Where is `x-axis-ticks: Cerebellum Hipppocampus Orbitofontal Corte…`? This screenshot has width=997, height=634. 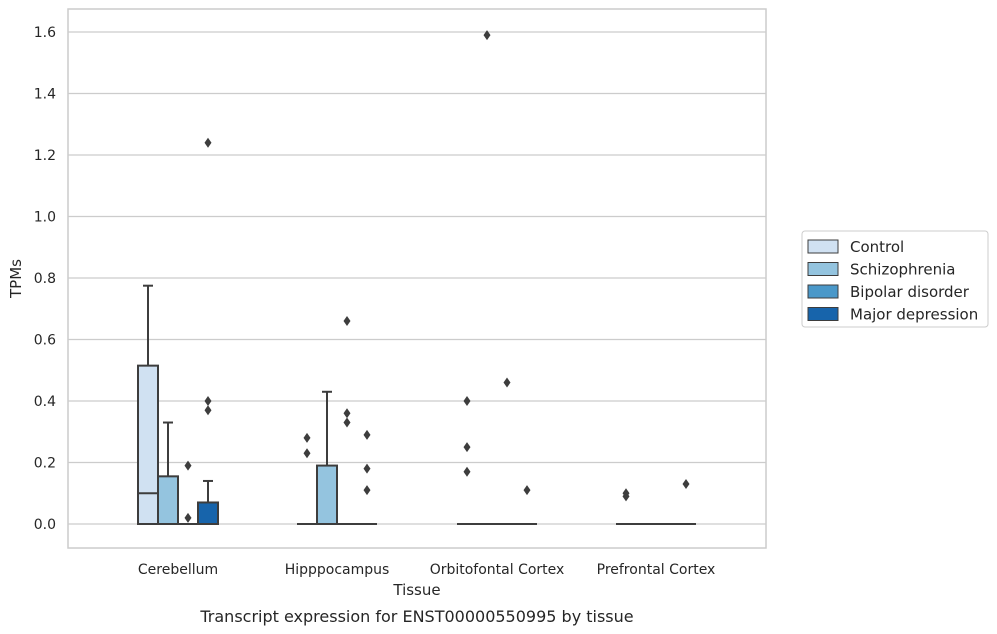
x-axis-ticks: Cerebellum Hipppocampus Orbitofontal Corte… is located at coordinates (426, 570).